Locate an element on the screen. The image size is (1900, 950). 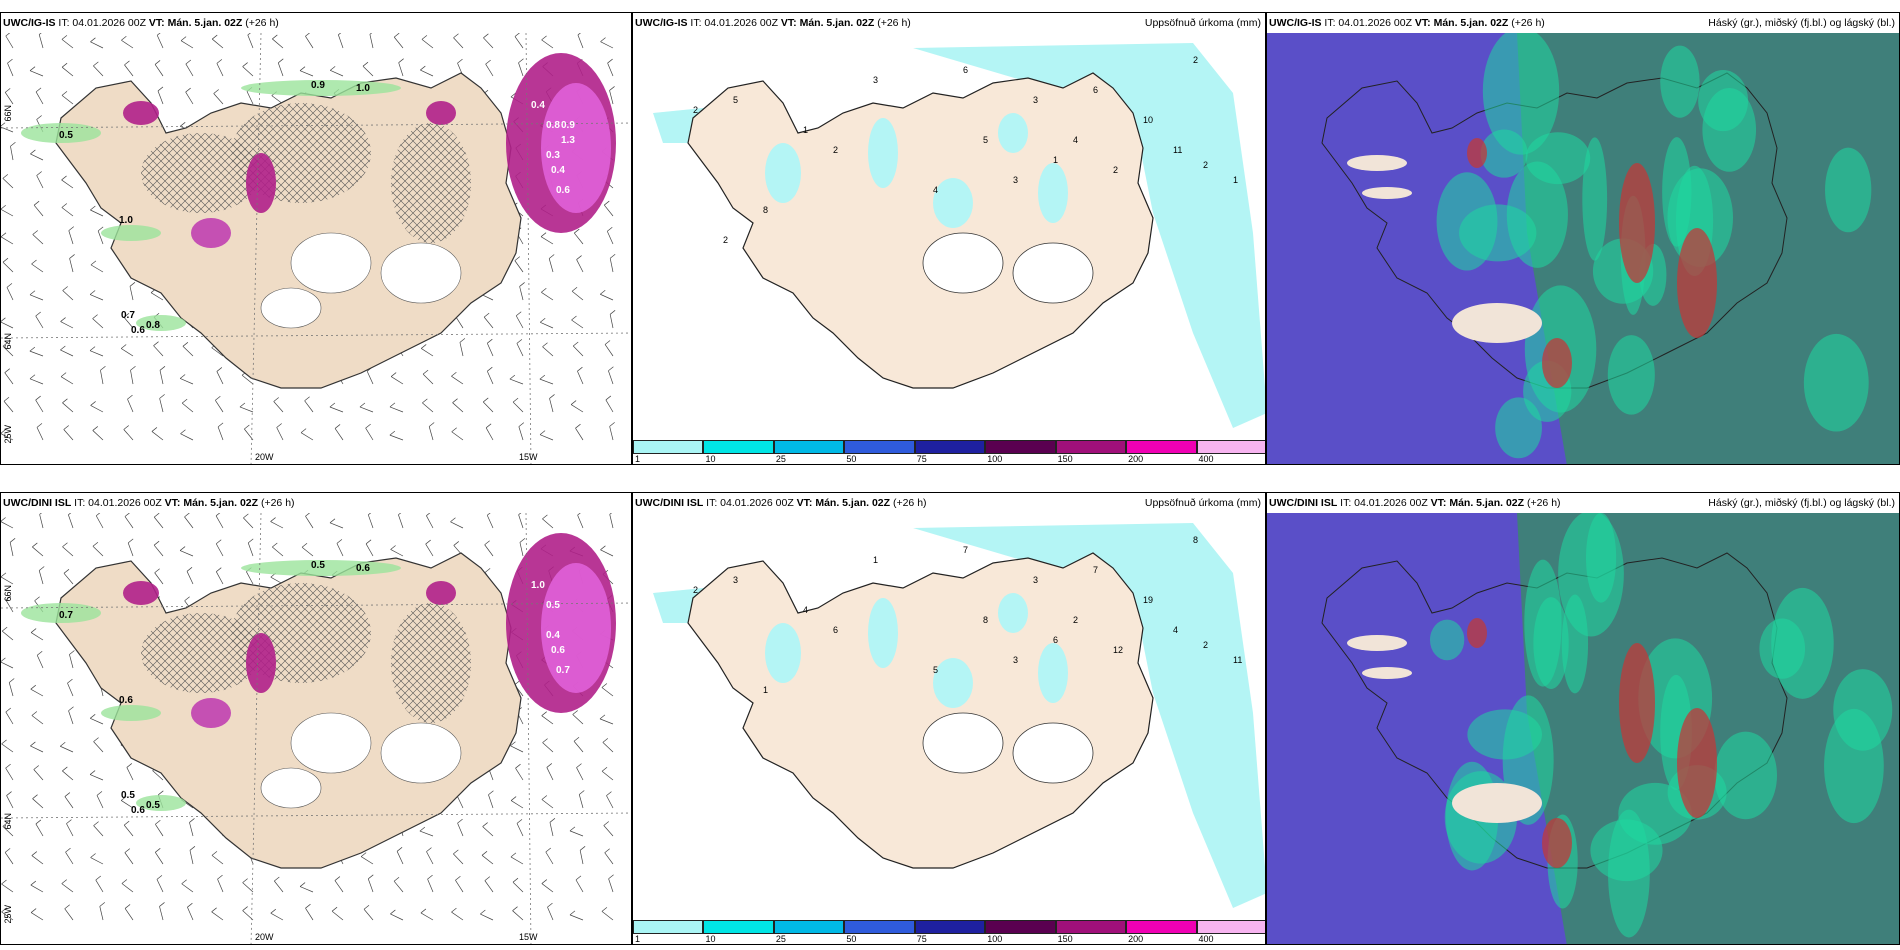
precip-value-label: 1 is located at coordinates (1055, 160).